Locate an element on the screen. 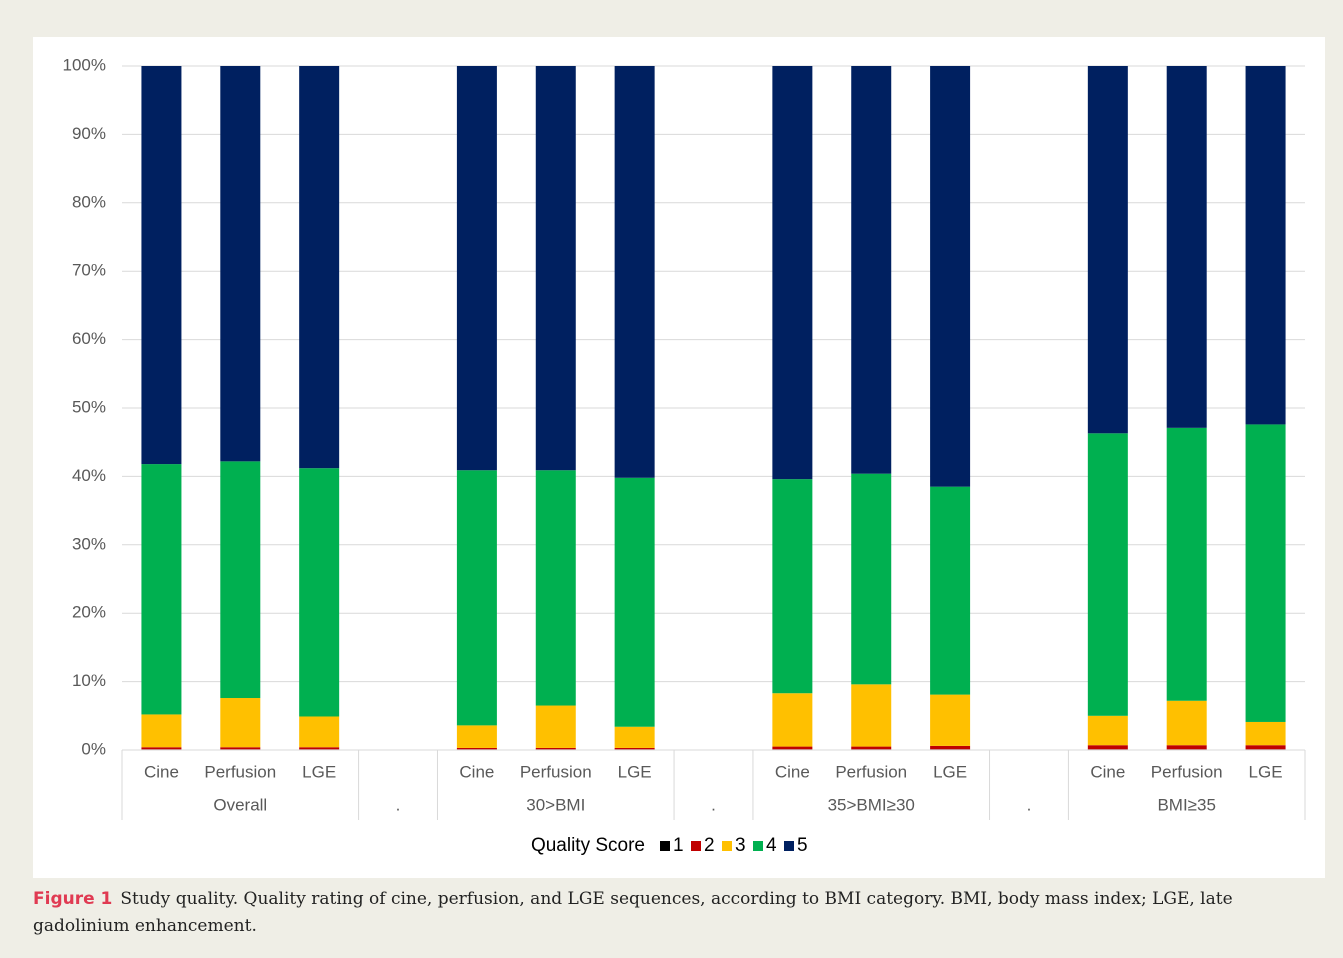  y-tick-label: 50% is located at coordinates (89, 406).